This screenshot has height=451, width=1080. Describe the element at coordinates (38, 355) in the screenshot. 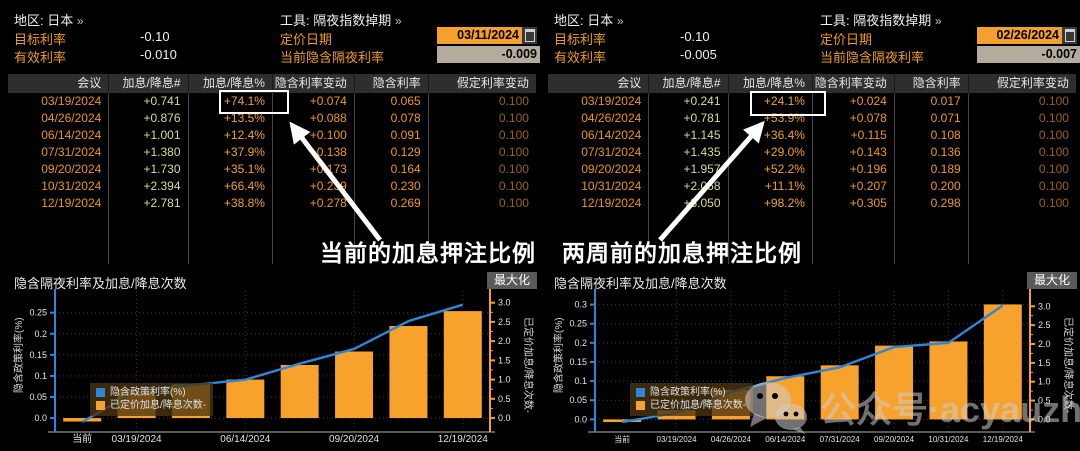

I see `svg-text: 0.15` at that location.